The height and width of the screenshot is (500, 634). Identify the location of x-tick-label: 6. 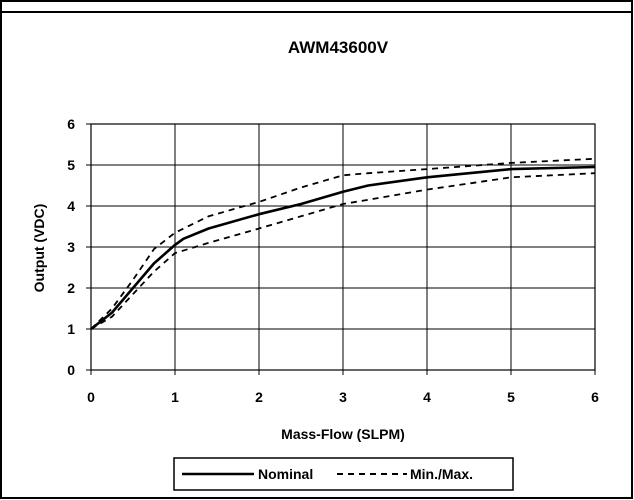
(595, 397).